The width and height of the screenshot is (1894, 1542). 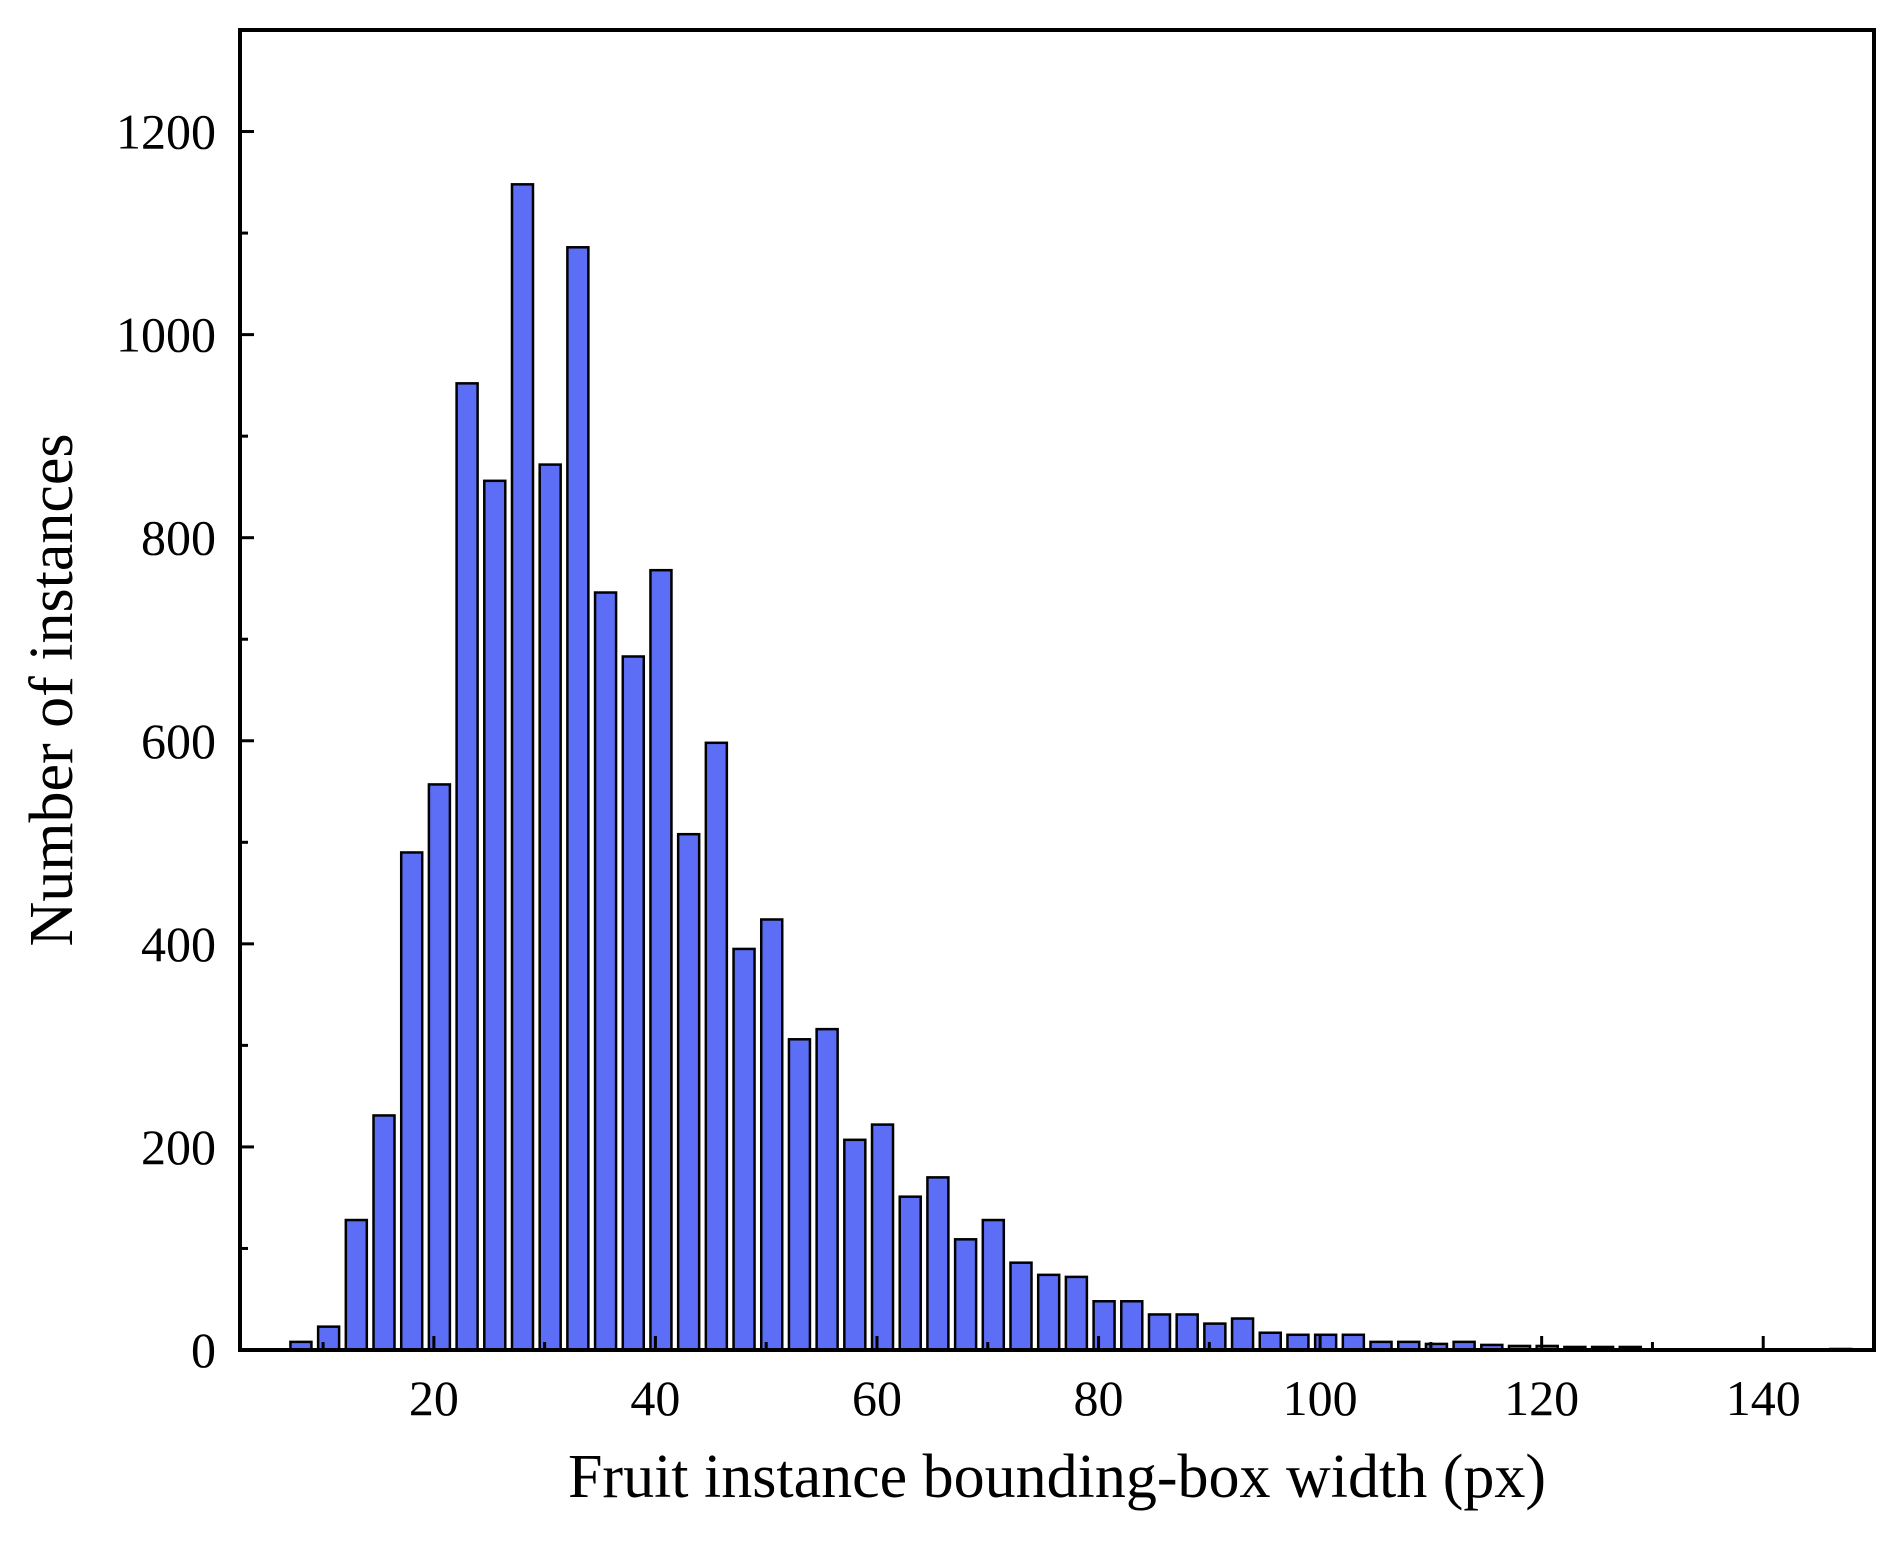 I want to click on x-tick-label: 20, so click(x=434, y=1398).